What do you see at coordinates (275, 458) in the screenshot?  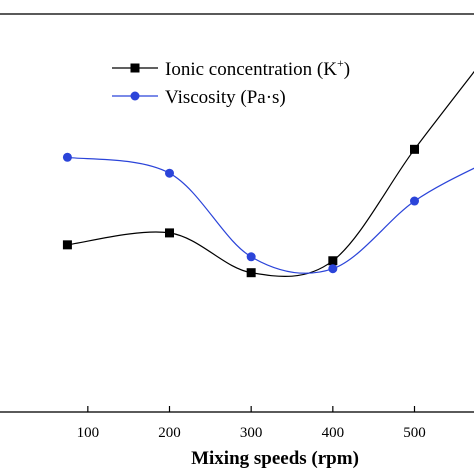 I see `x-axis-title: Mixing speeds (rpm)` at bounding box center [275, 458].